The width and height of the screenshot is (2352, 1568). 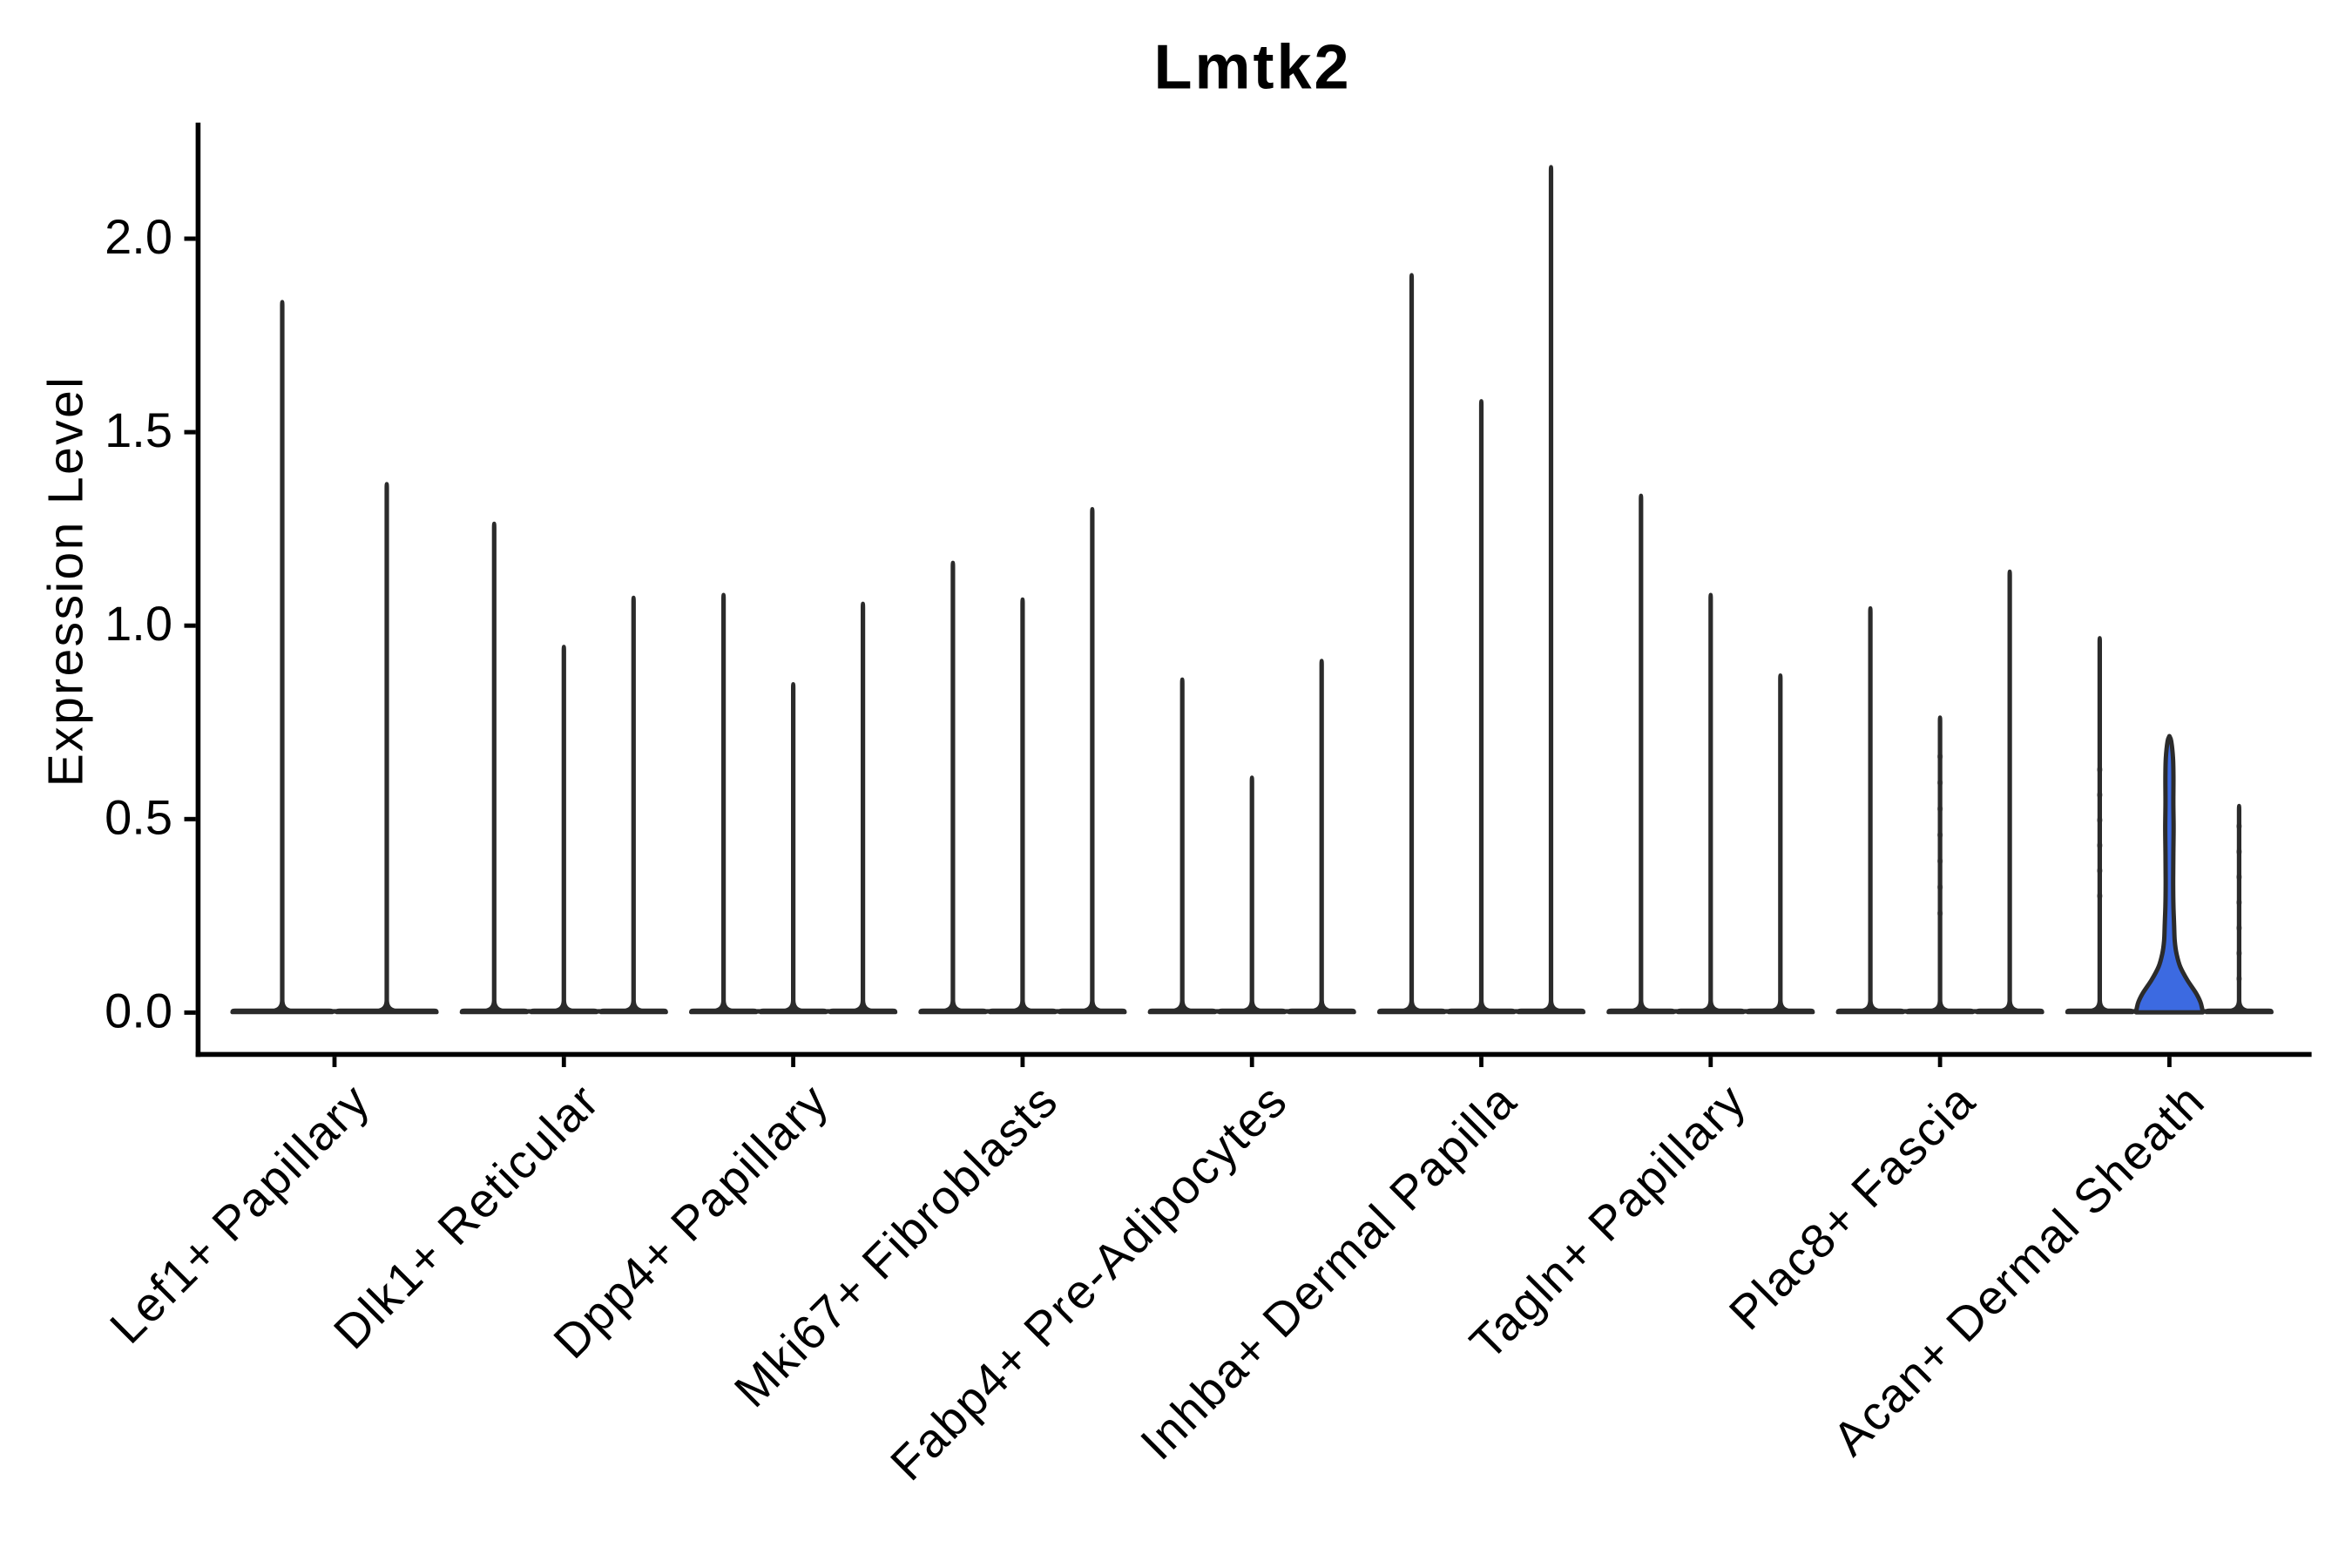 I want to click on svg-text: 1.0, so click(x=138, y=623).